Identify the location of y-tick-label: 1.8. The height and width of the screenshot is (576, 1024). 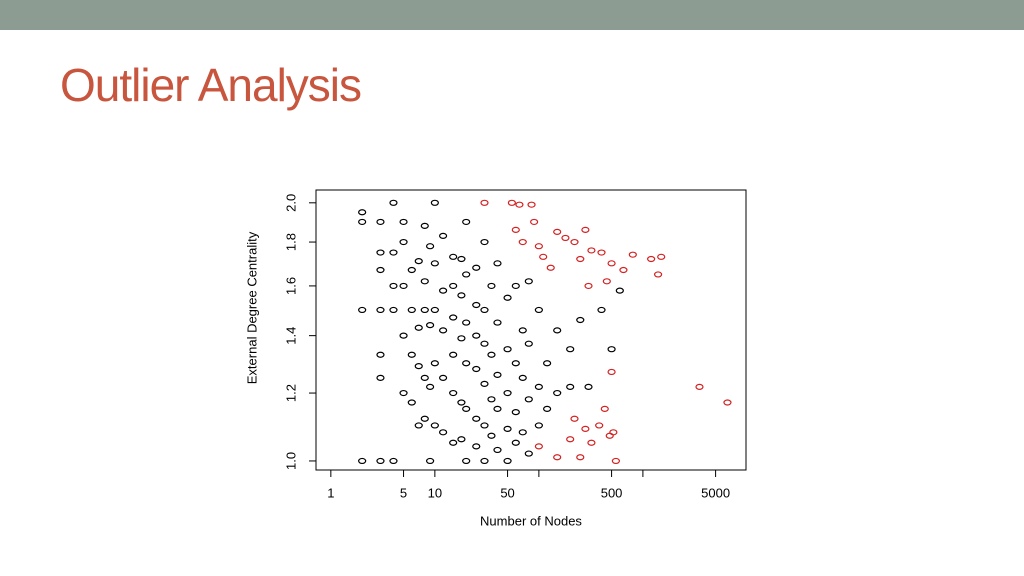
(290, 242).